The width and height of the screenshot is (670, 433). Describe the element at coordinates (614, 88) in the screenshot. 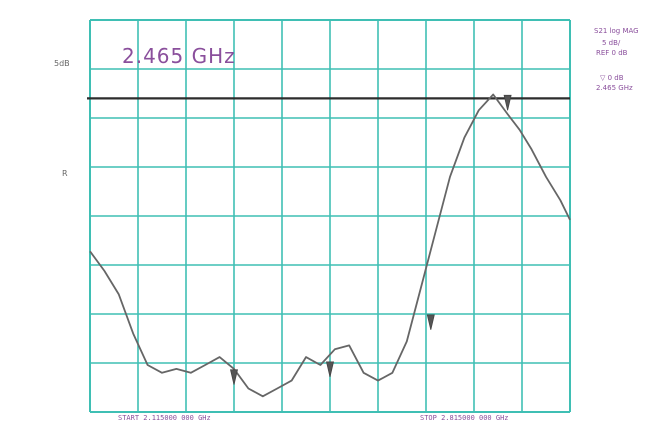

I see `marker-frequency: 2.465 GHz` at that location.